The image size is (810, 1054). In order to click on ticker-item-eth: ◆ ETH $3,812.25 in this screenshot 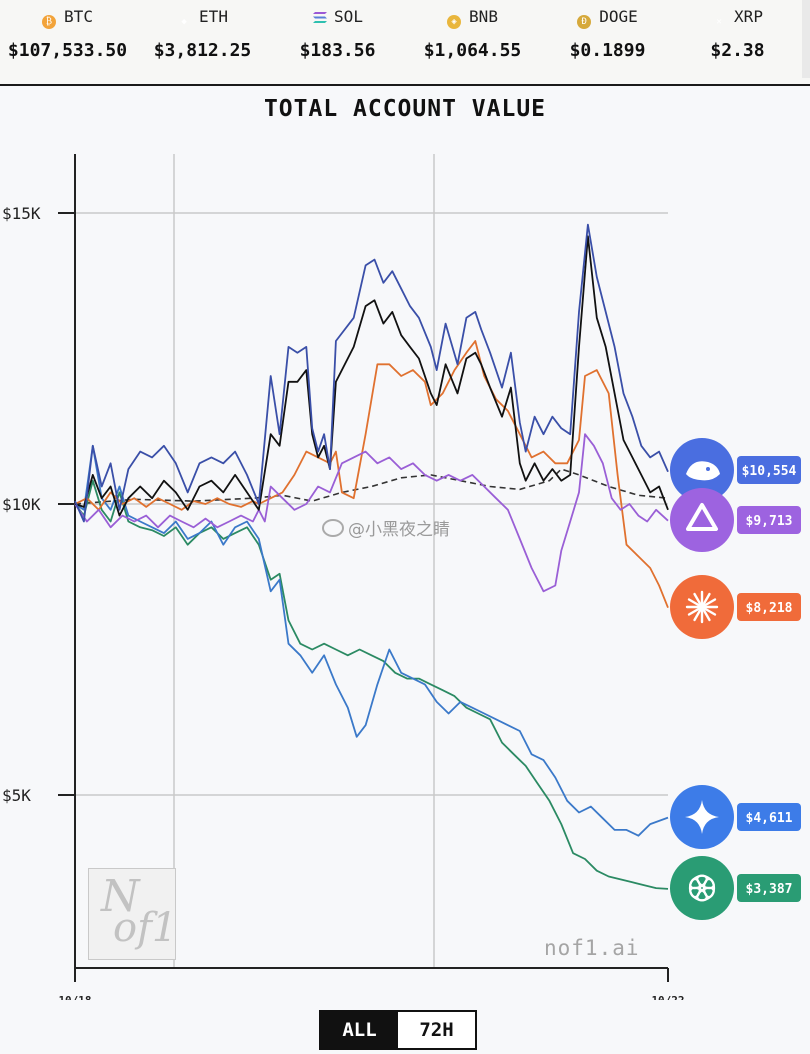, I will do `click(202, 42)`.